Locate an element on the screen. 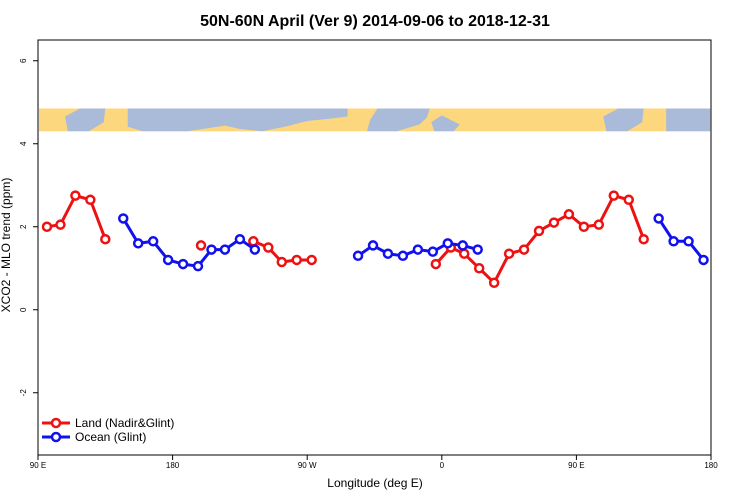  y-tick-label: 2 is located at coordinates (23, 226).